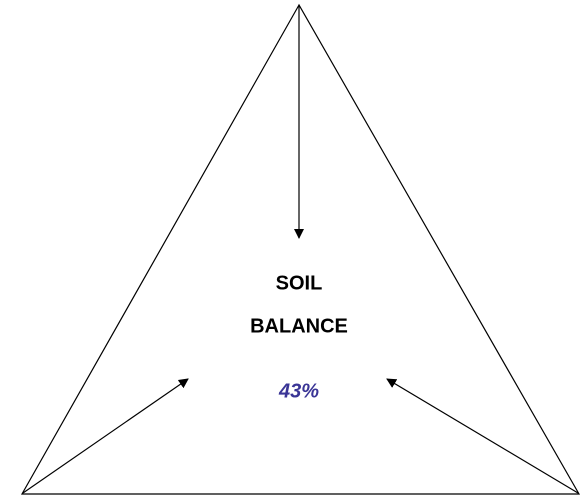  I want to click on percentage: 43%, so click(298, 391).